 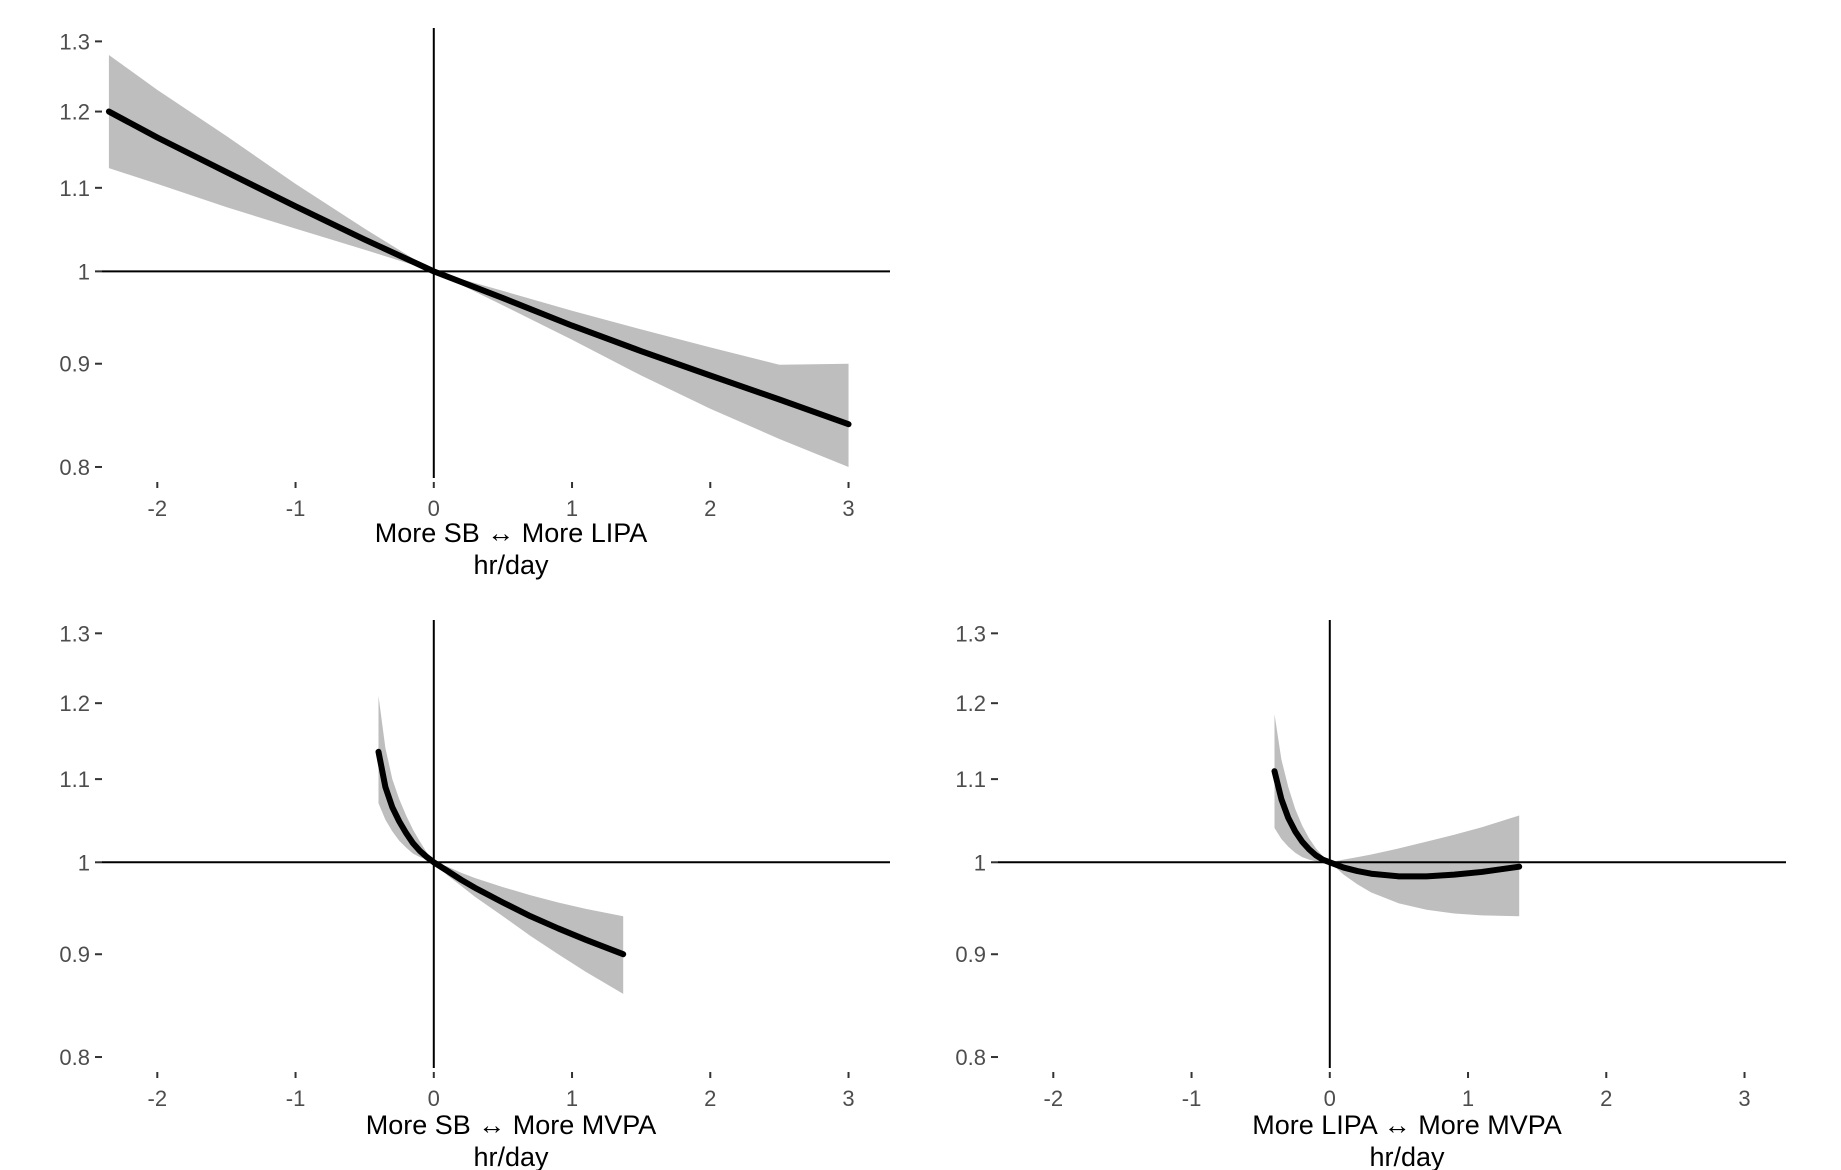 What do you see at coordinates (1407, 1125) in the screenshot?
I see `x-axis-title: More LIPA ↔ More MVPA` at bounding box center [1407, 1125].